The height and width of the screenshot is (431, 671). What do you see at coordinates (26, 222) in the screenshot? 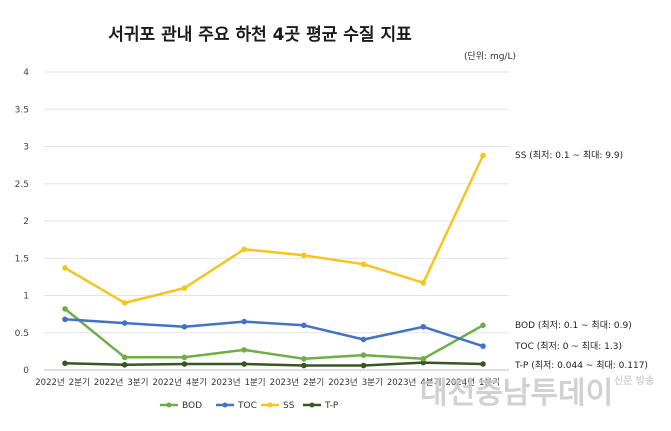
I see `y-tick-label: 2` at bounding box center [26, 222].